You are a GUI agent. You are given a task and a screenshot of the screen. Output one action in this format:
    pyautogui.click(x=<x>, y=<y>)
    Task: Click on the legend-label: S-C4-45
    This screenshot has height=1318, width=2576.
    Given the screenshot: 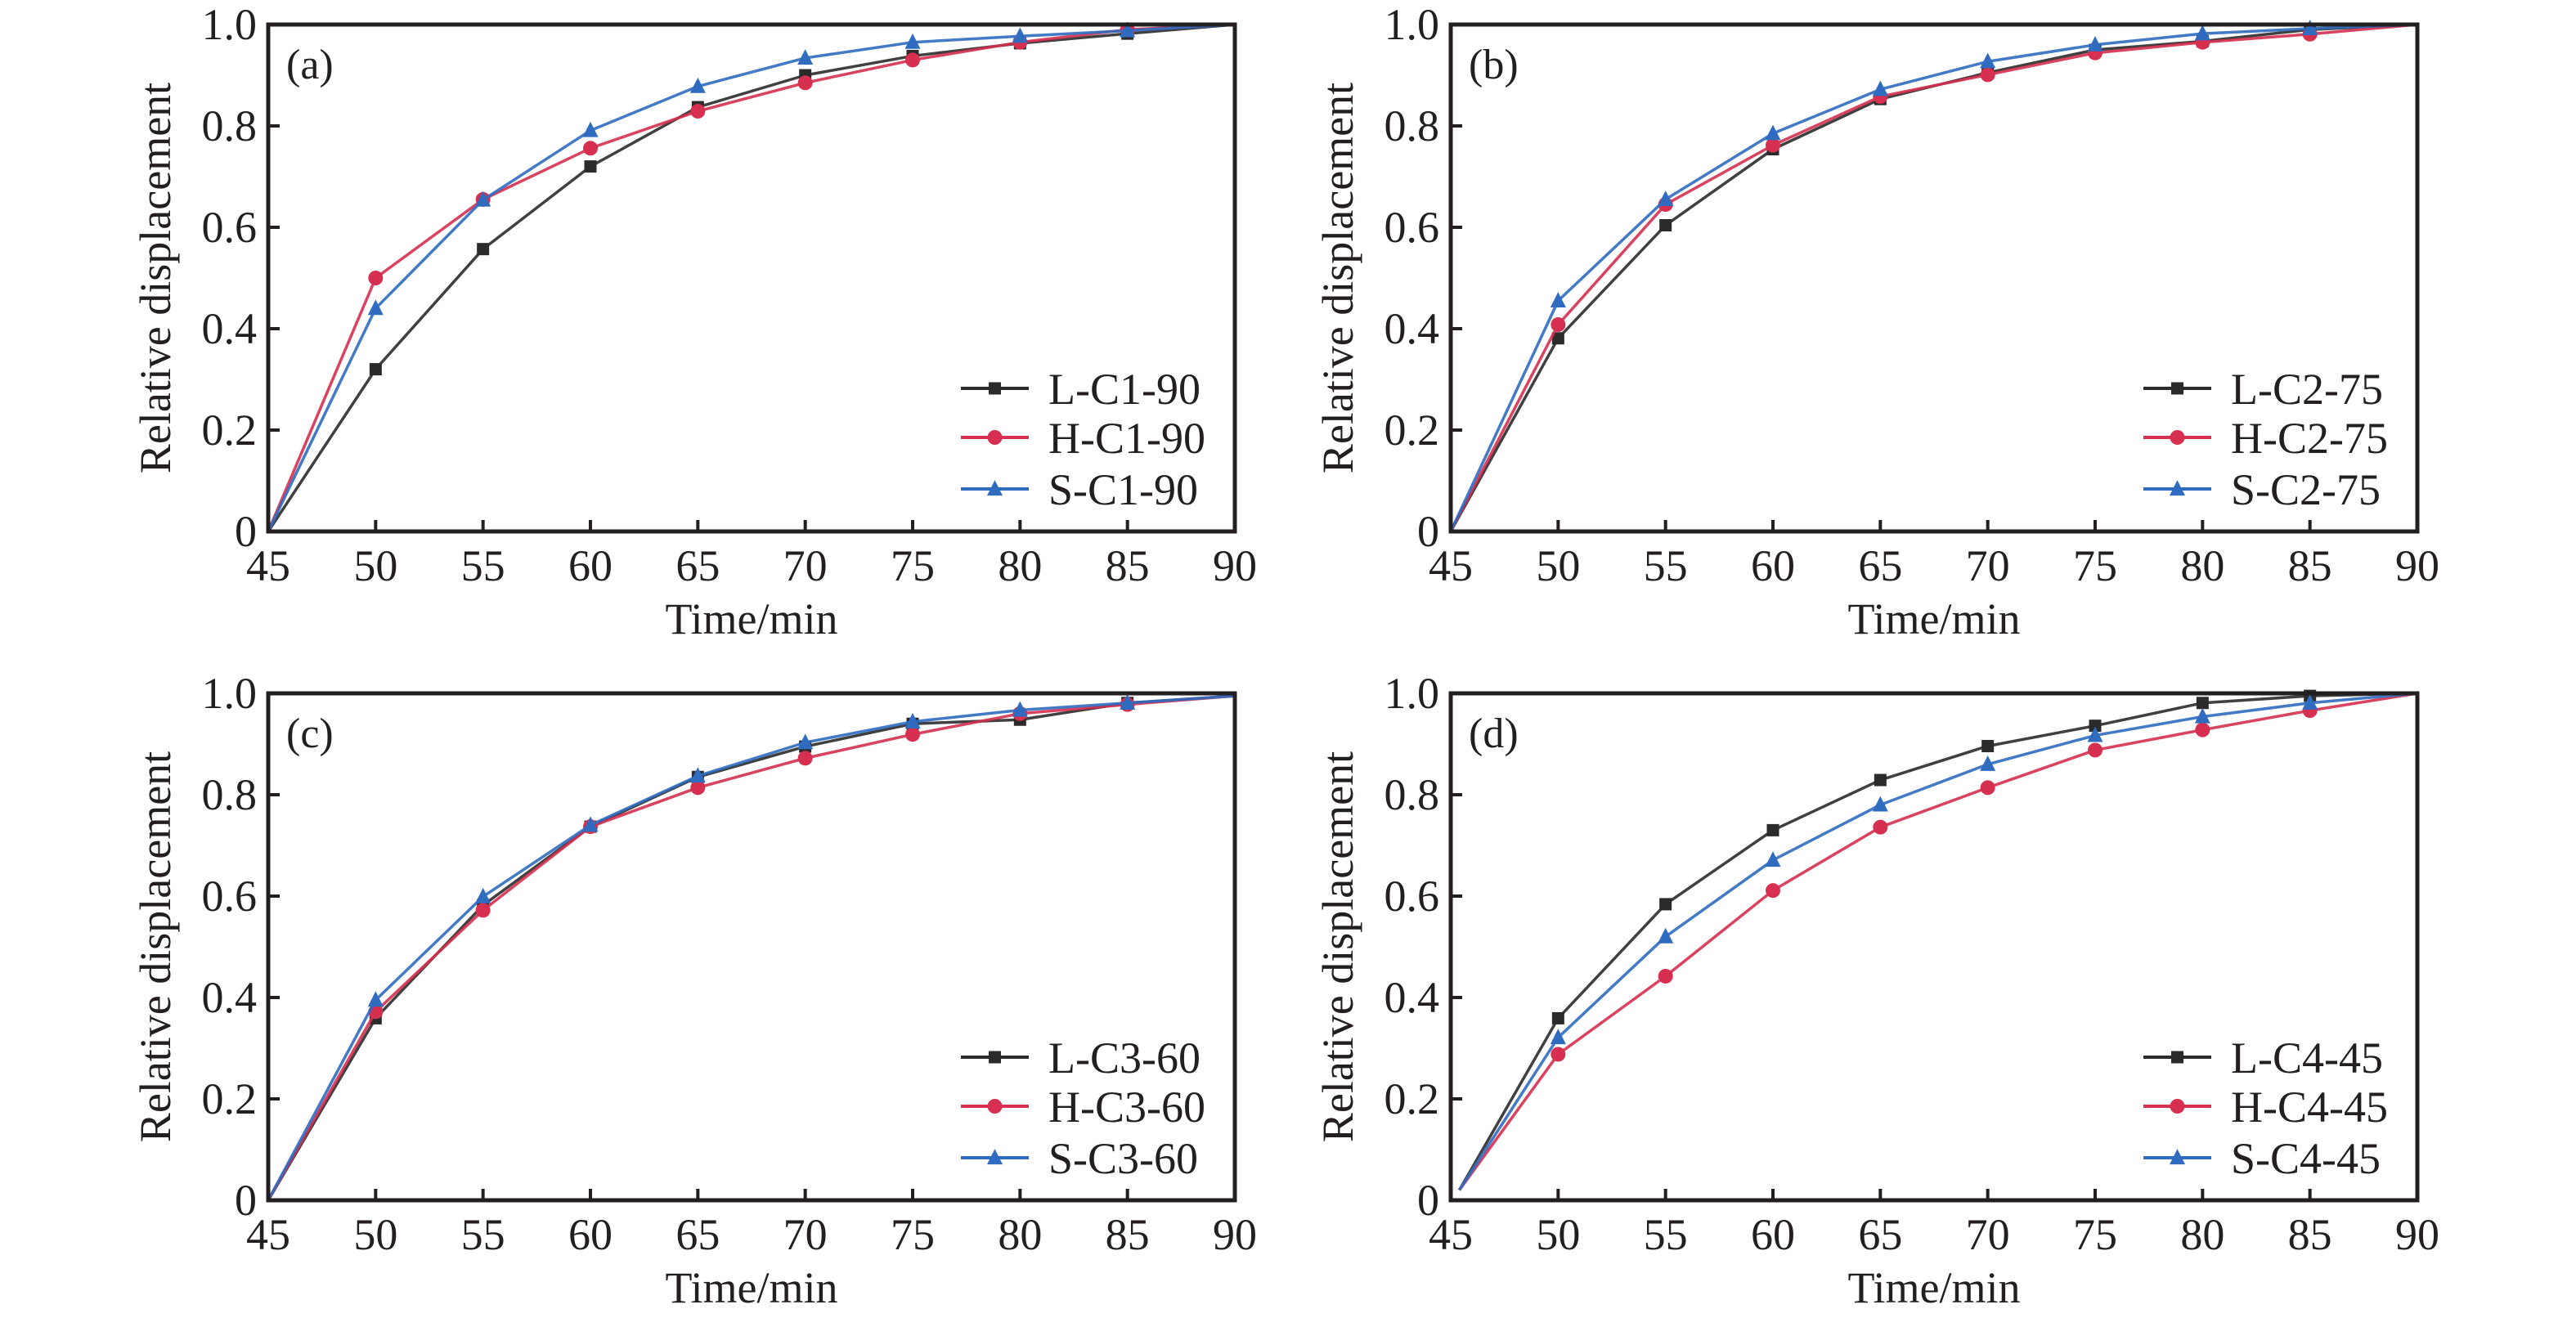 What is the action you would take?
    pyautogui.click(x=2306, y=1158)
    